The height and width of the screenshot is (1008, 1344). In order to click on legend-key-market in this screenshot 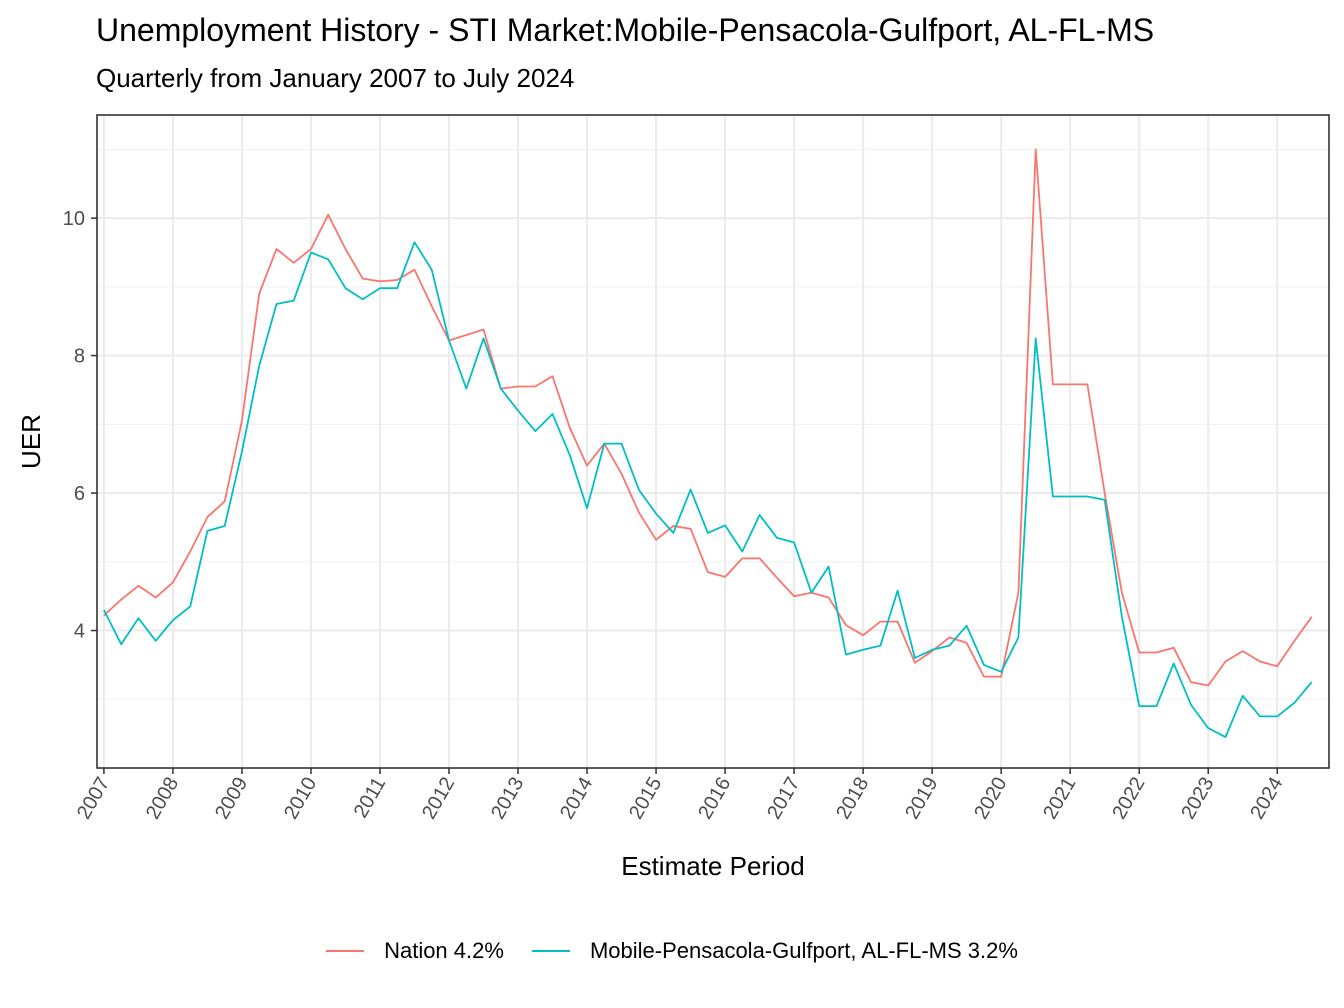, I will do `click(550, 951)`.